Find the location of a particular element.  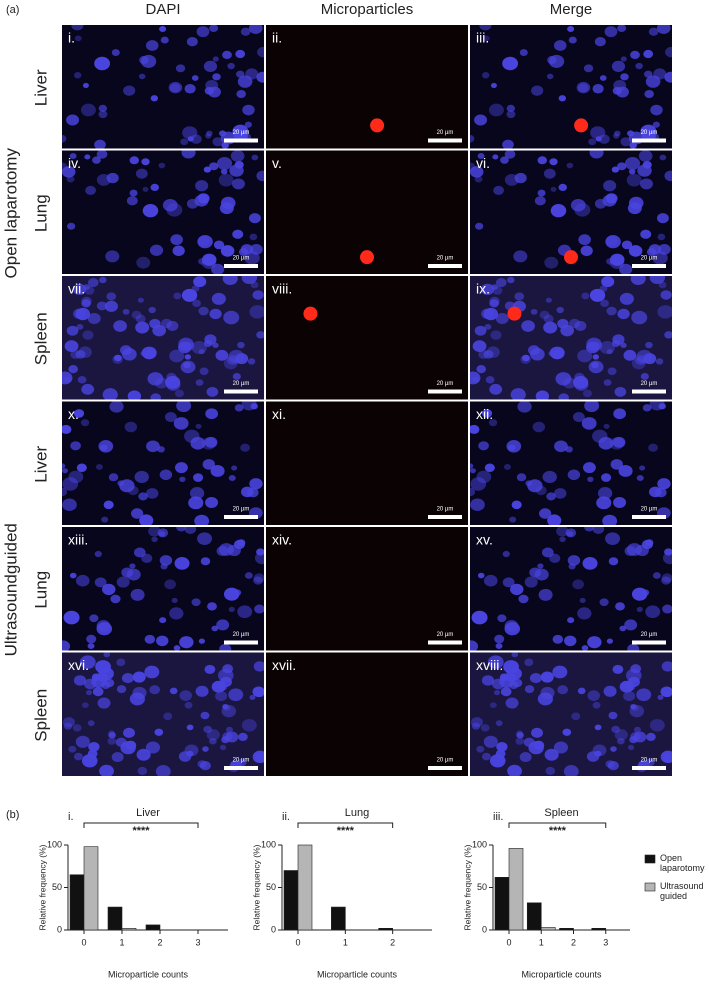

panel-number: ix. is located at coordinates (483, 289).